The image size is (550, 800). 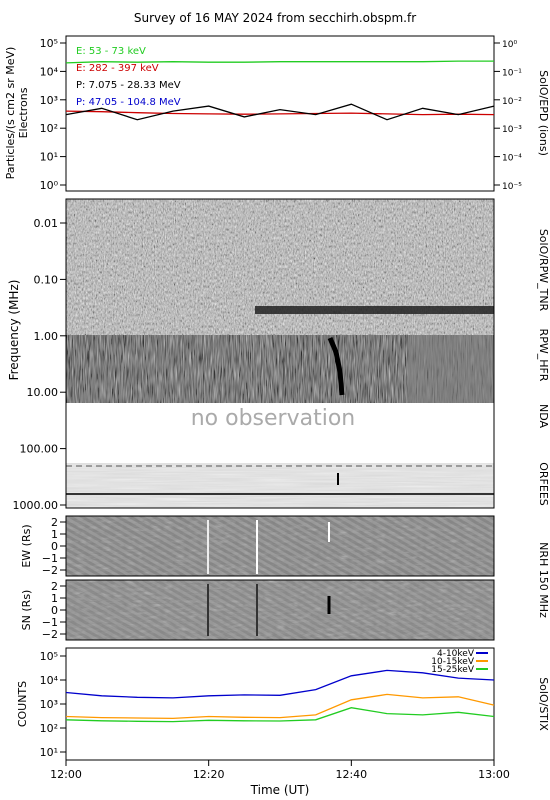 What do you see at coordinates (39, 364) in the screenshot?
I see `radio-ticks: 0.01 0.10 1.00 10.00 100.00 1000.00` at bounding box center [39, 364].